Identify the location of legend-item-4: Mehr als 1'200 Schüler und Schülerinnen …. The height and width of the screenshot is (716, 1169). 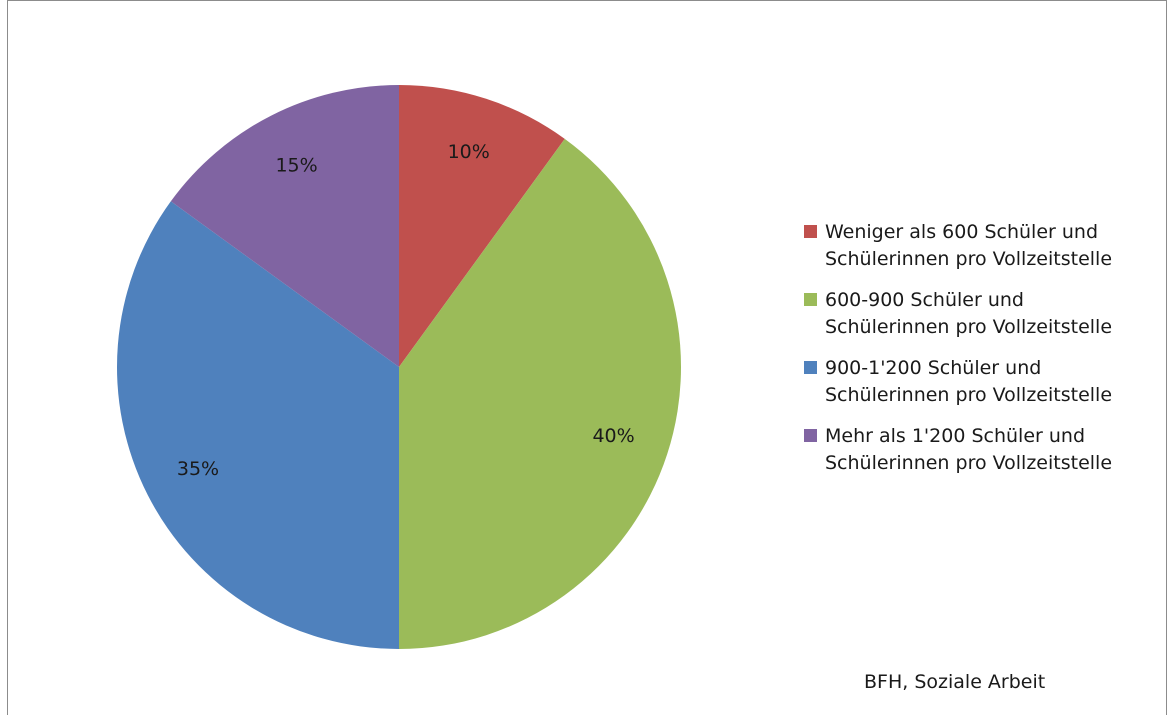
(984, 450).